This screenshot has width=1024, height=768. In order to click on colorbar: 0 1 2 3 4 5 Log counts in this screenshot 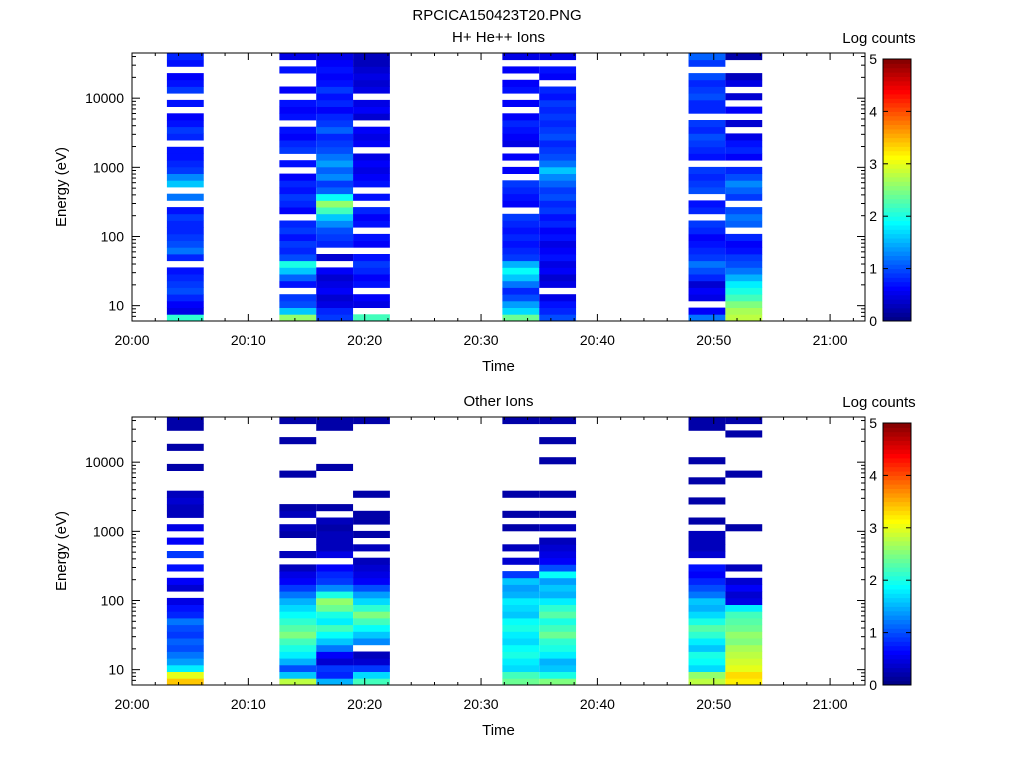, I will do `click(878, 543)`.